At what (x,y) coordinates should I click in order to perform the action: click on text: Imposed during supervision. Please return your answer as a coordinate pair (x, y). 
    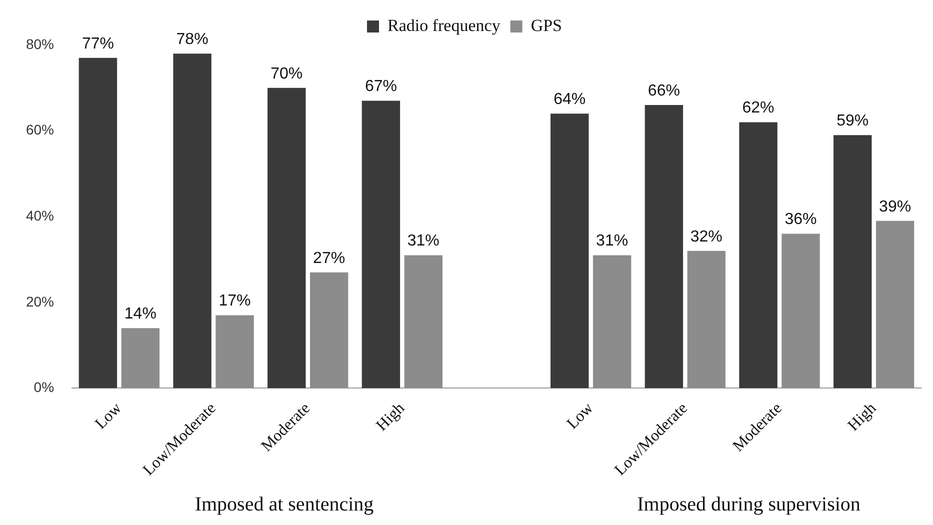
    Looking at the image, I should click on (748, 504).